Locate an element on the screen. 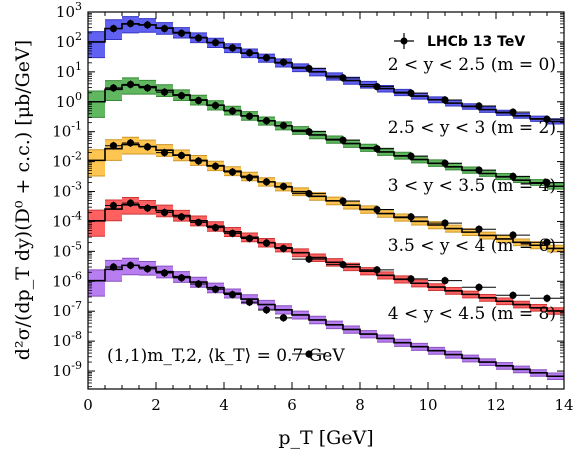 This screenshot has width=582, height=454. bin-label-0: 2 < y < 2.5 (m = 0) is located at coordinates (472, 65).